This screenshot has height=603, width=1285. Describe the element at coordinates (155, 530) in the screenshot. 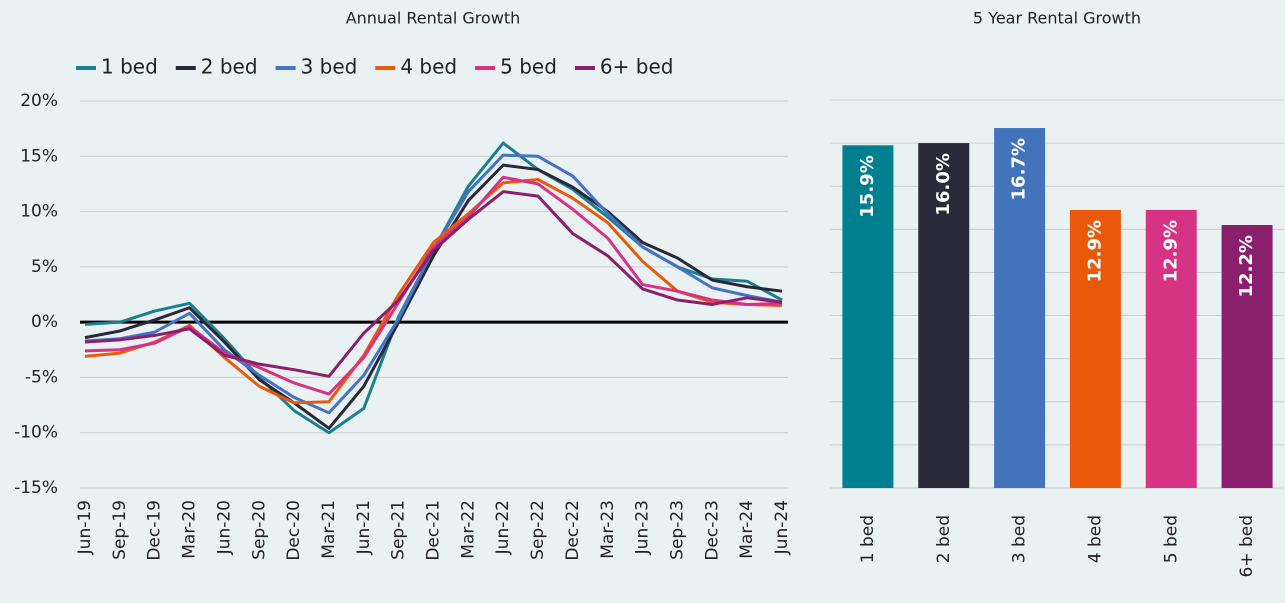

I see `x-tick-label: Dec-19` at that location.